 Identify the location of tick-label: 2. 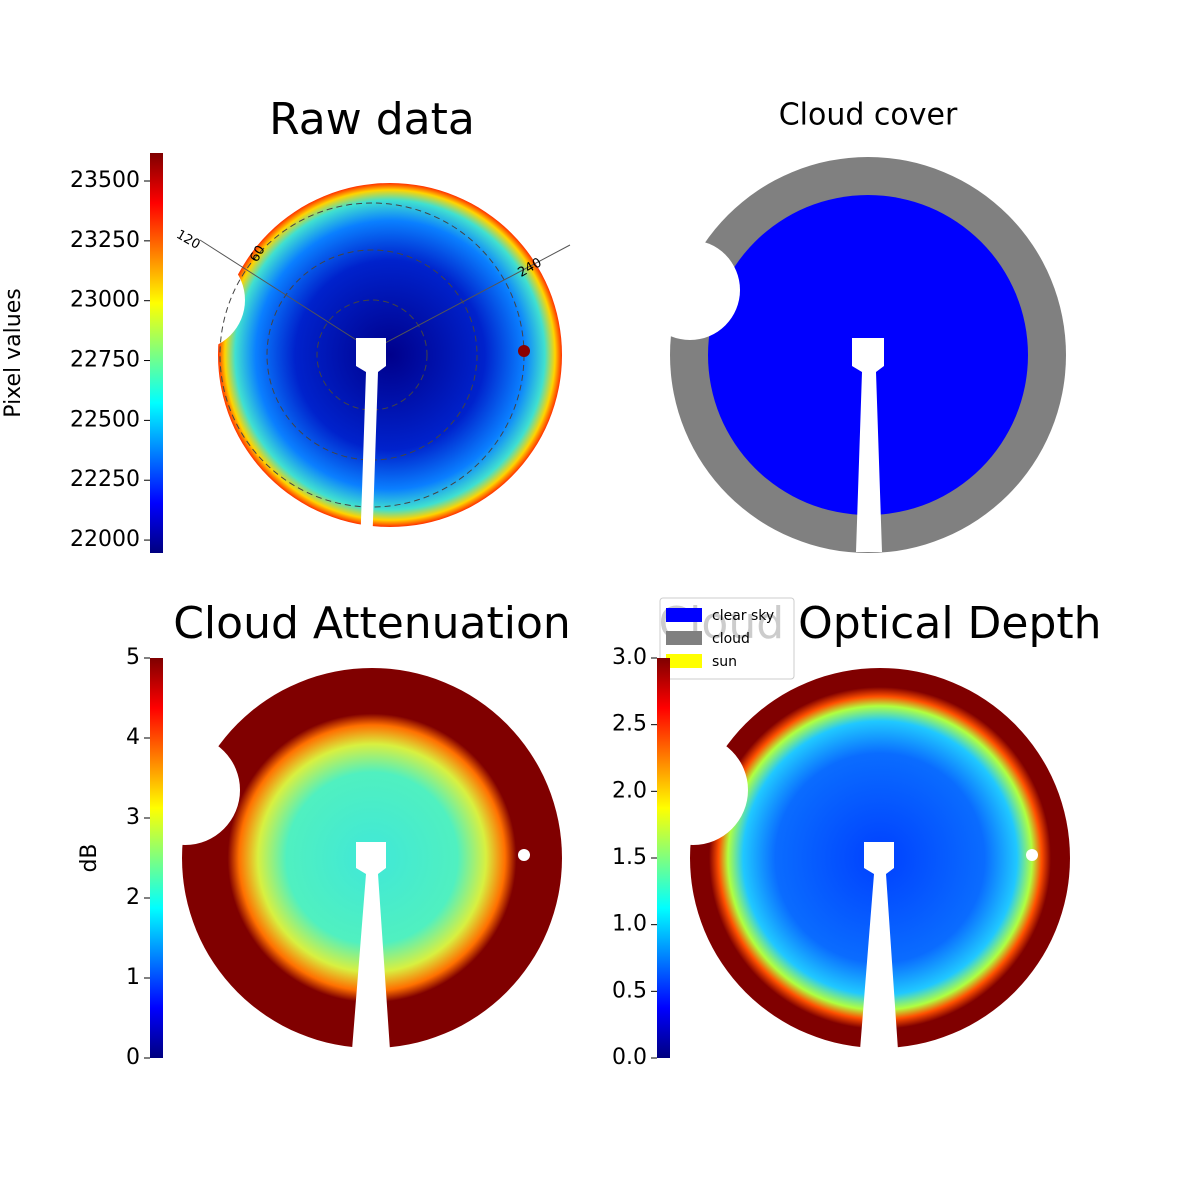
(133, 897).